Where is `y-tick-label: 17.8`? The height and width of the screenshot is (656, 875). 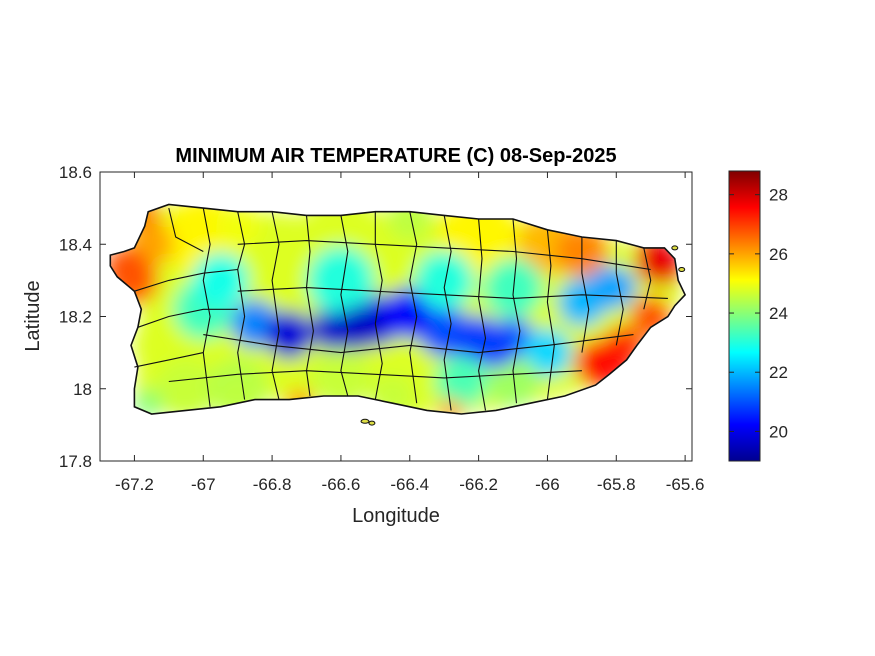
y-tick-label: 17.8 is located at coordinates (75, 461).